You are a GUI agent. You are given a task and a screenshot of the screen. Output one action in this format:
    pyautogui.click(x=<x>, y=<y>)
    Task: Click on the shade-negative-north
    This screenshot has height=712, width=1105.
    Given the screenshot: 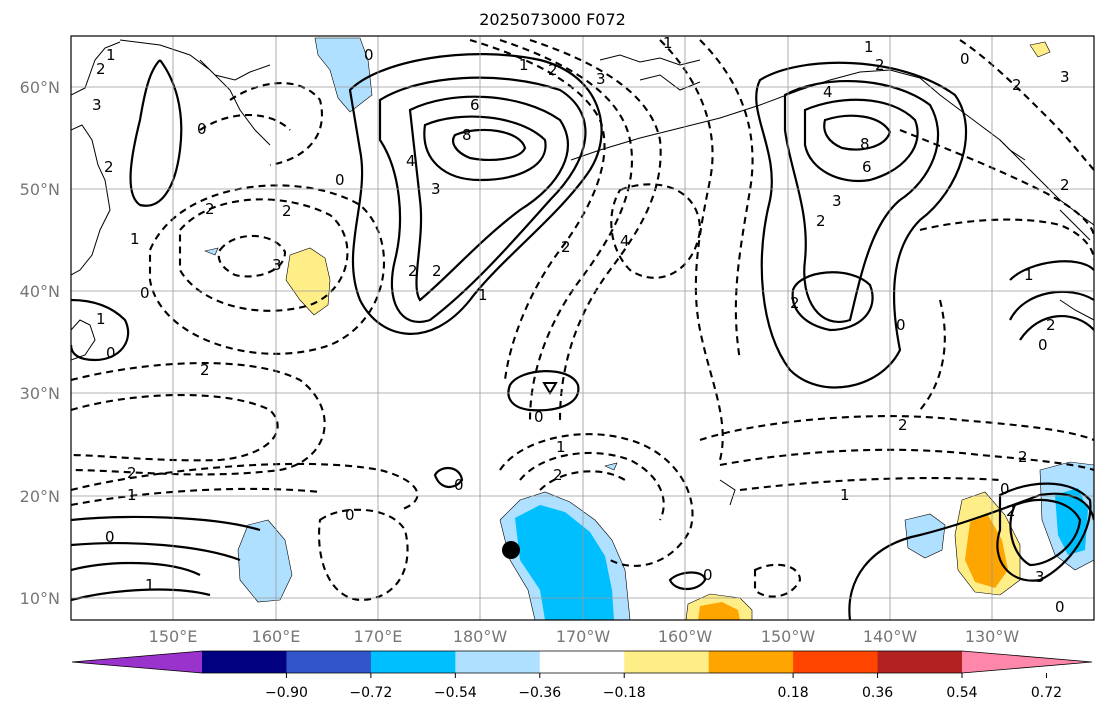 What is the action you would take?
    pyautogui.click(x=343, y=75)
    